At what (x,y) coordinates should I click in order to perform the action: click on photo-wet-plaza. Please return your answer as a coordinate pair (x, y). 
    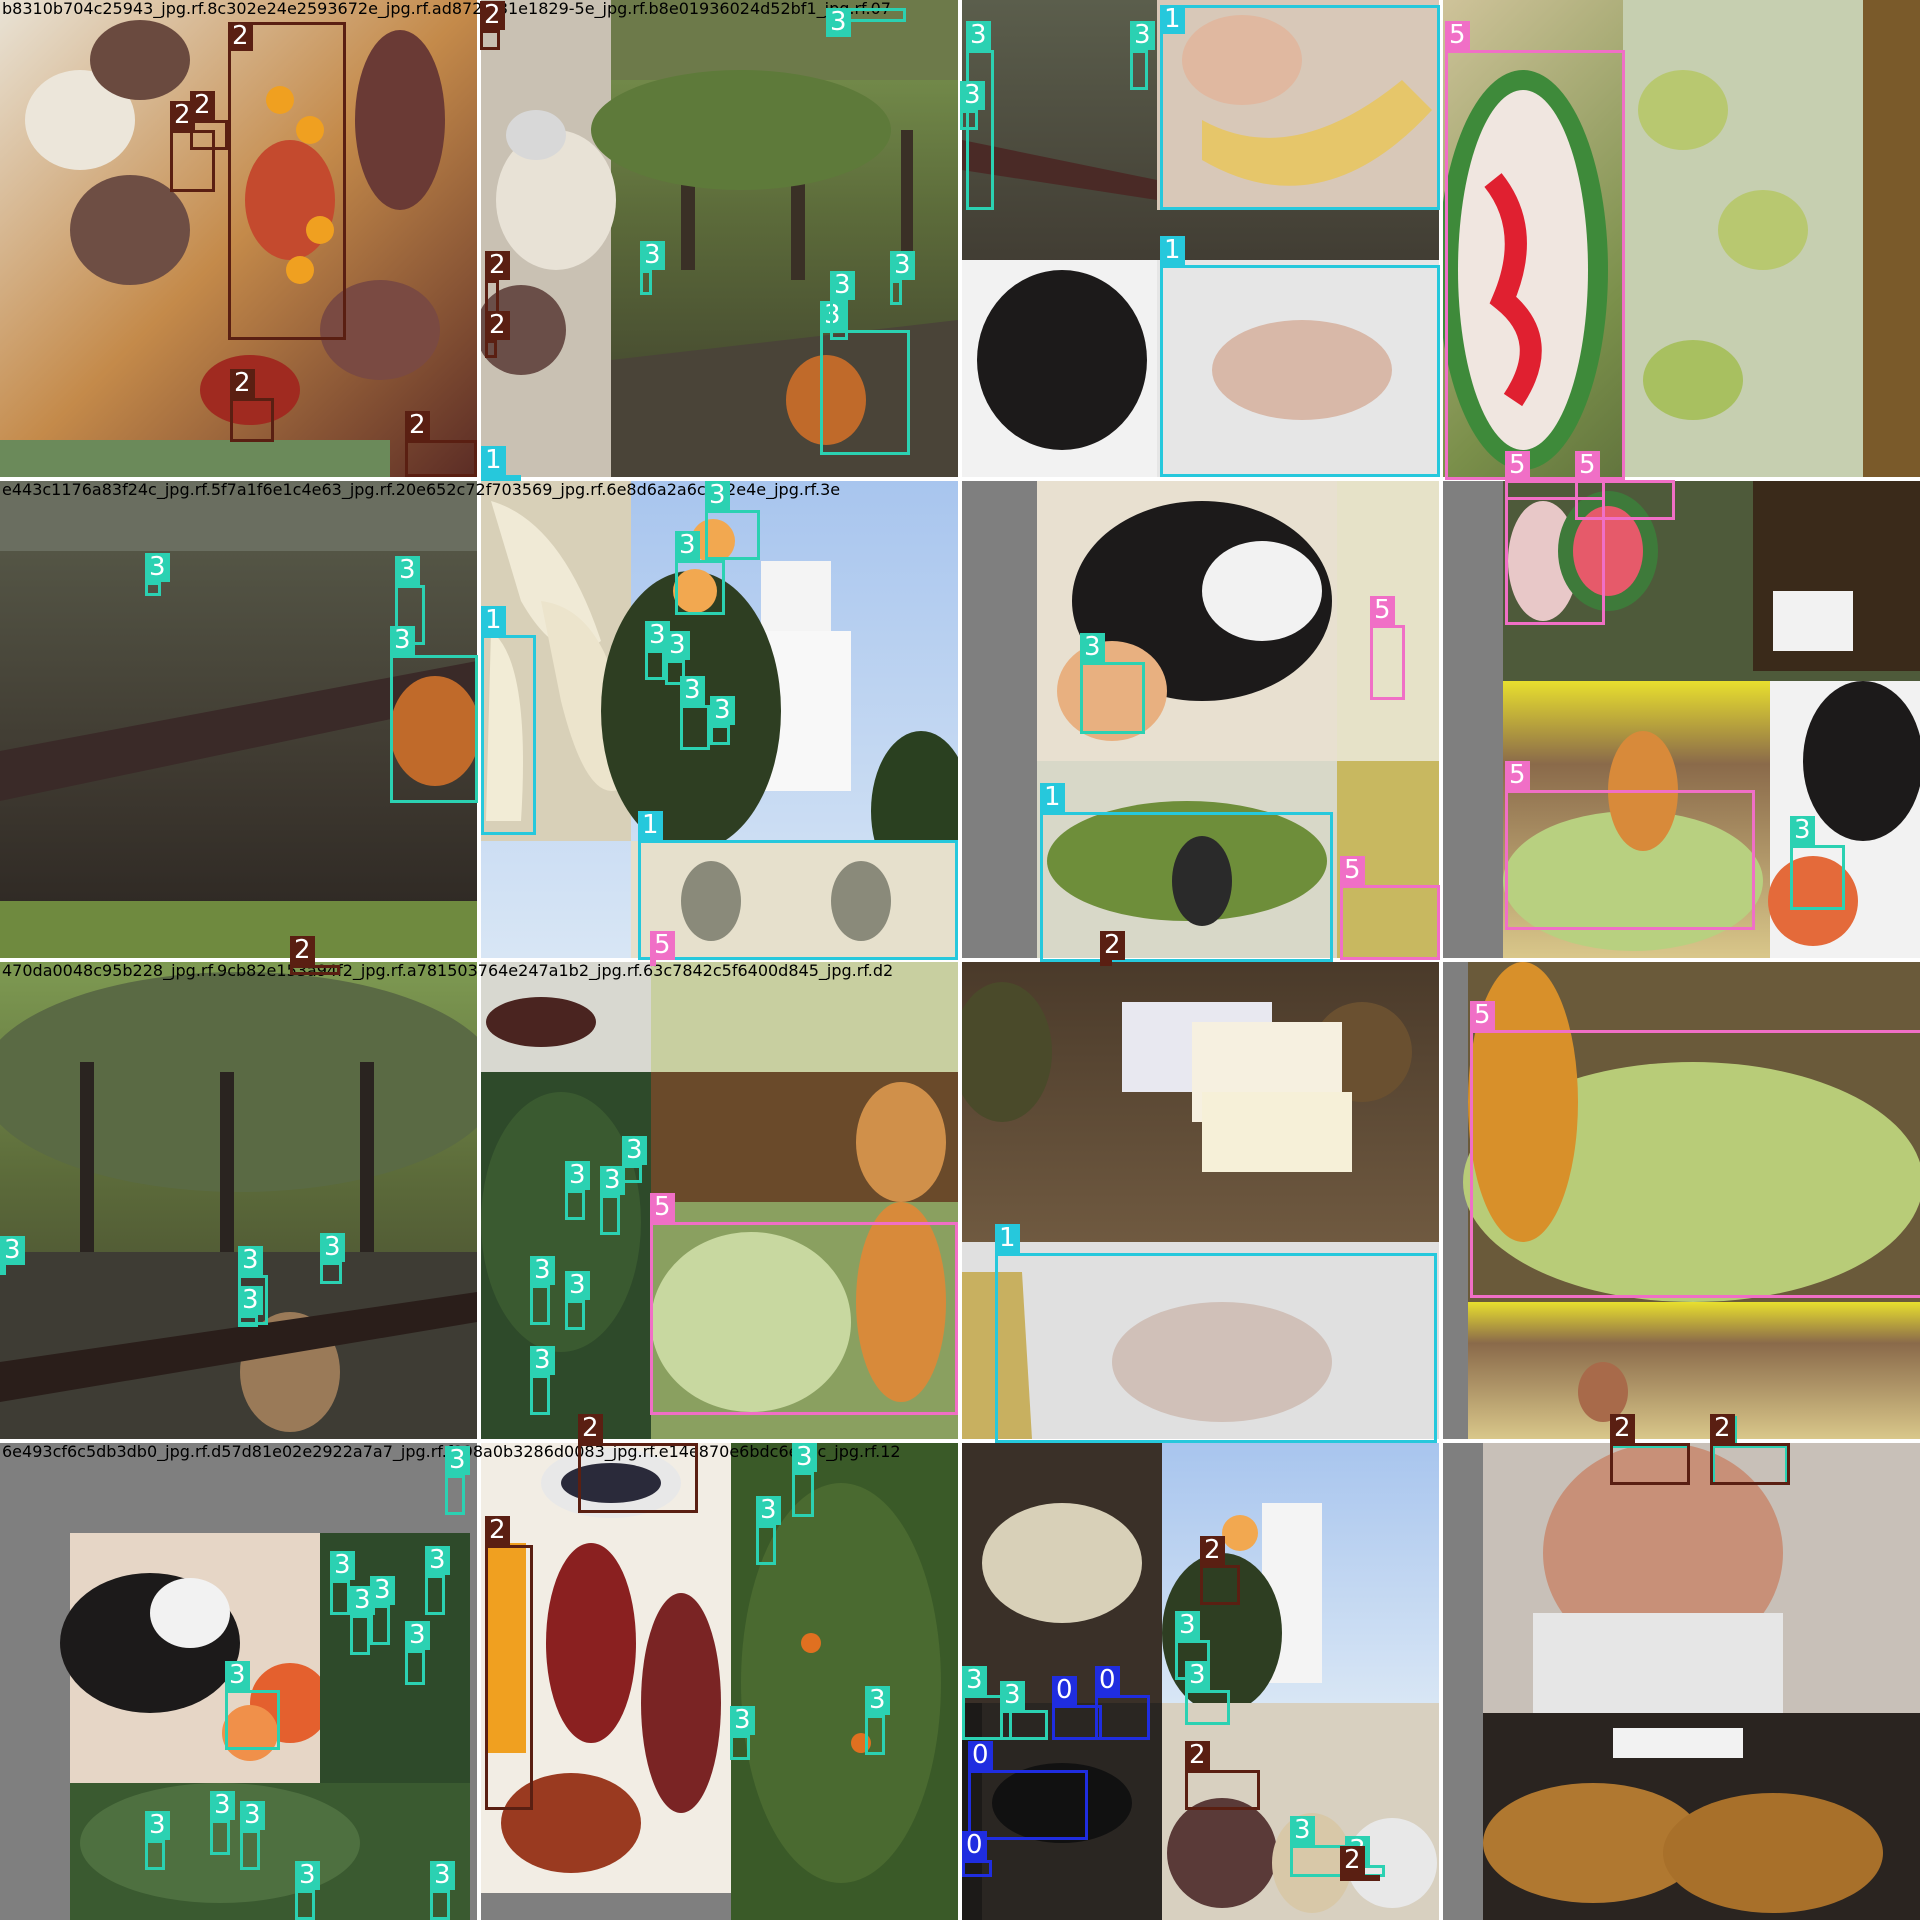
    Looking at the image, I should click on (238, 719).